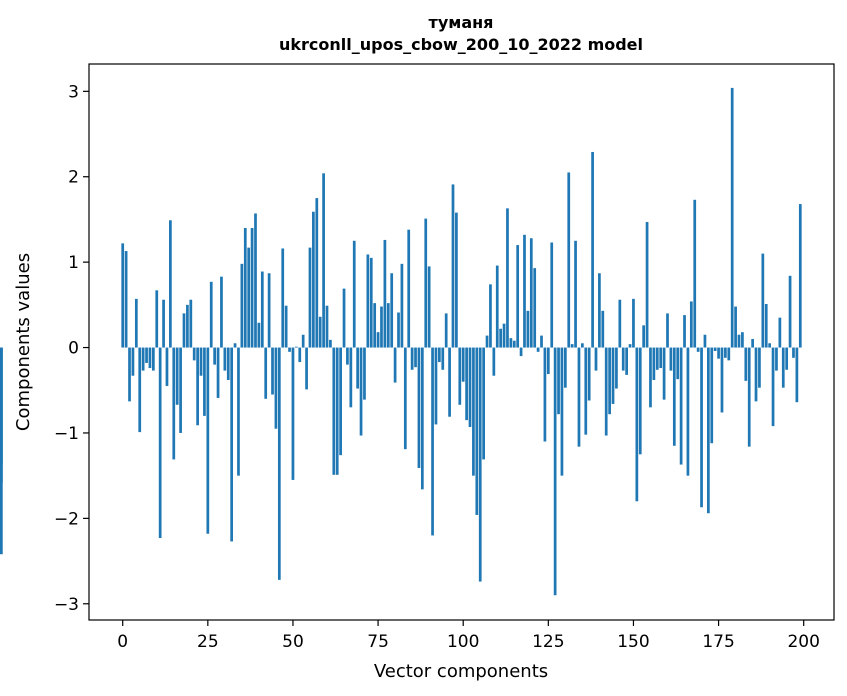 Image resolution: width=847 pixels, height=696 pixels. I want to click on x-tick-label: 25, so click(208, 642).